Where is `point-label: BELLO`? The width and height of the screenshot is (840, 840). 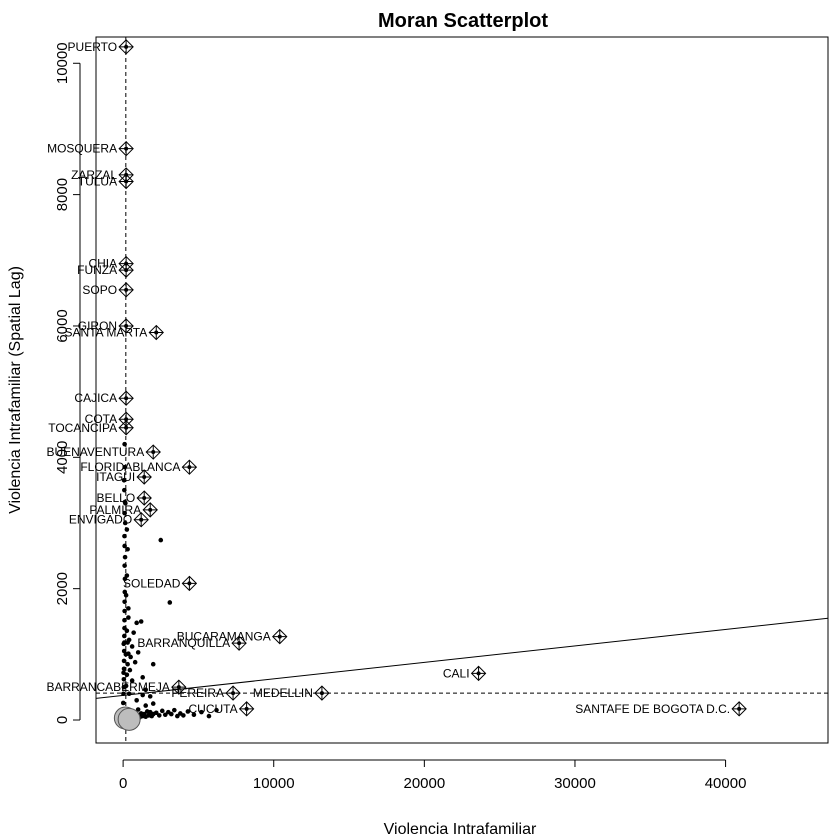 point-label: BELLO is located at coordinates (115, 498).